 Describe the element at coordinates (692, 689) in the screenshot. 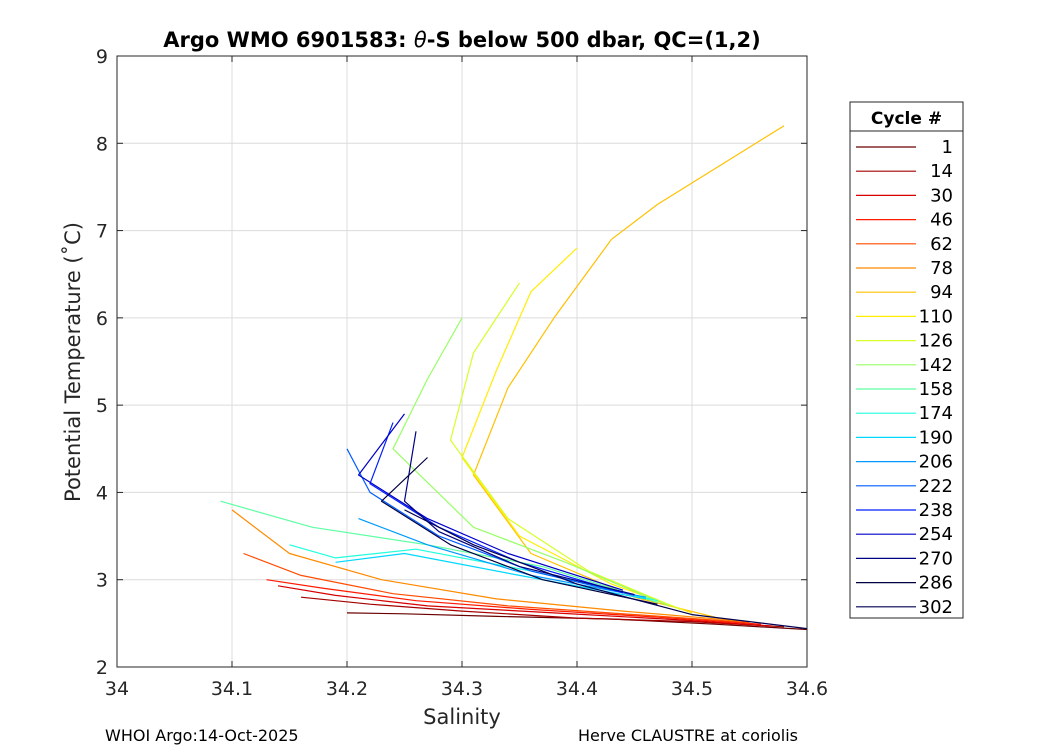

I see `x-tick-label: 34.5` at that location.